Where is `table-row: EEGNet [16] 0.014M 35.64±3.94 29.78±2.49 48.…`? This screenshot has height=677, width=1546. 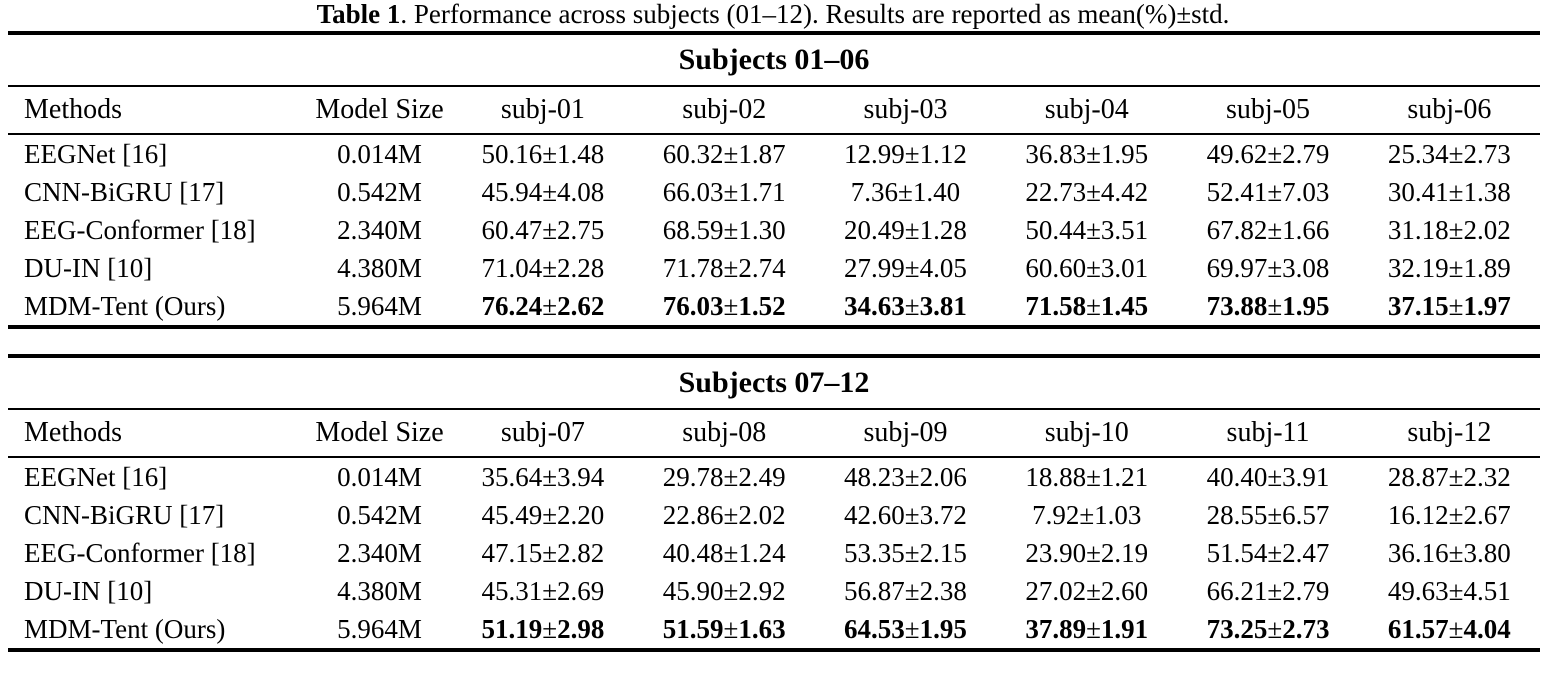
table-row: EEGNet [16] 0.014M 35.64±3.94 29.78±2.49 48.… is located at coordinates (774, 476).